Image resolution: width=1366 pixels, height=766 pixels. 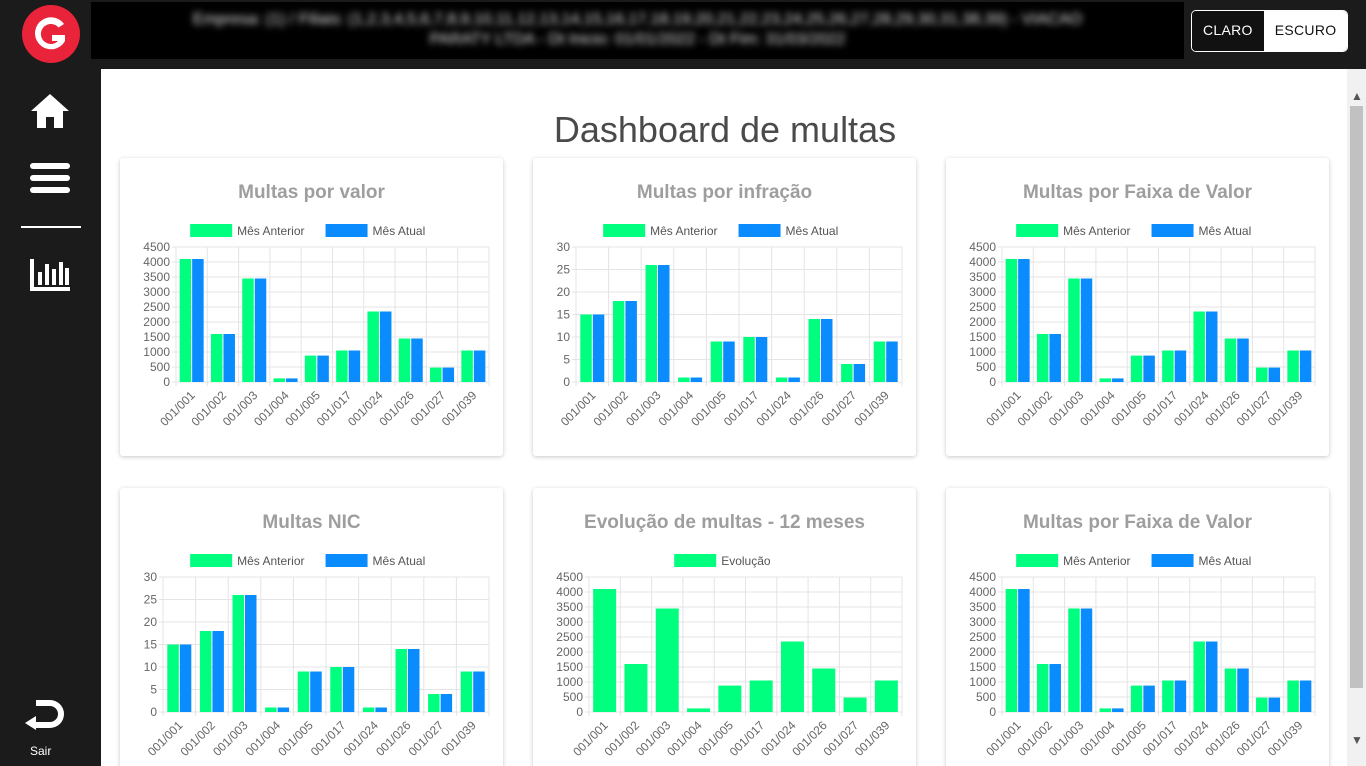 I want to click on theme-toggle: CLARO ESCURO, so click(x=1270, y=31).